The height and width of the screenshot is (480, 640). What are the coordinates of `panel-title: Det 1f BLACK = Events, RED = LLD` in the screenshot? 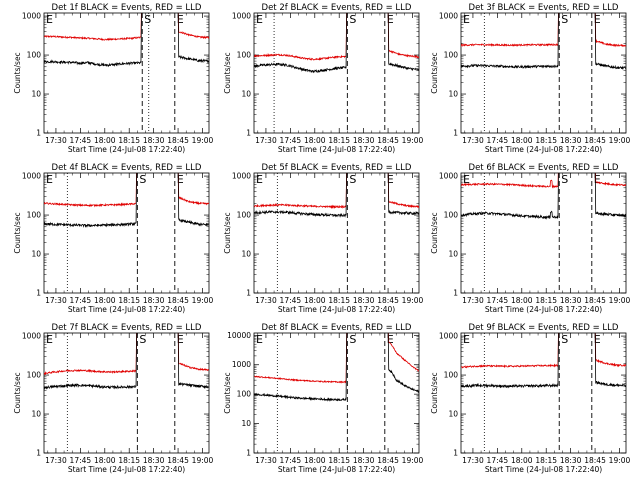 It's located at (127, 8).